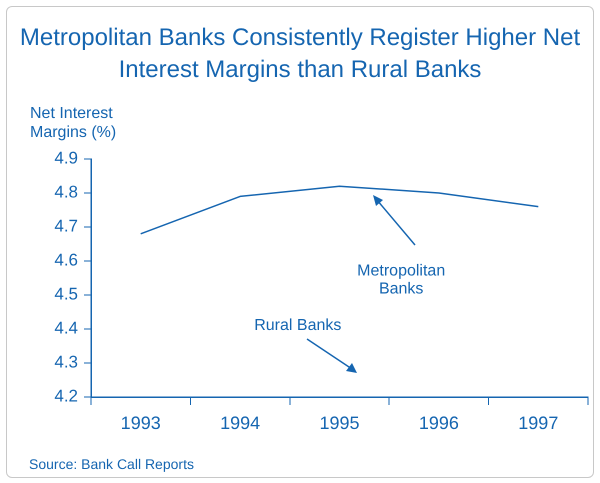 The height and width of the screenshot is (483, 600). Describe the element at coordinates (111, 464) in the screenshot. I see `source-note: Source: Bank Call Reports` at that location.